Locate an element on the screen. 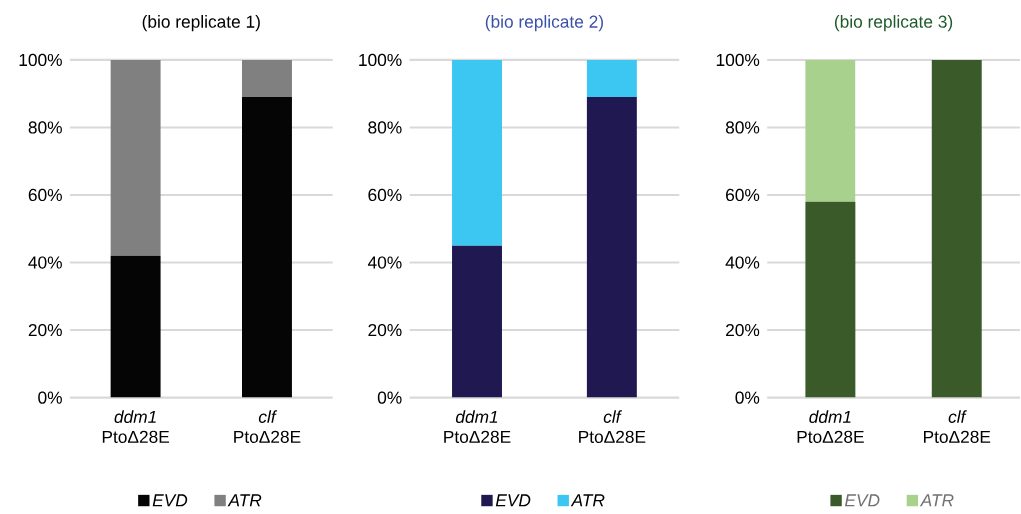  chart-title: (bio replicate 3) is located at coordinates (893, 23).